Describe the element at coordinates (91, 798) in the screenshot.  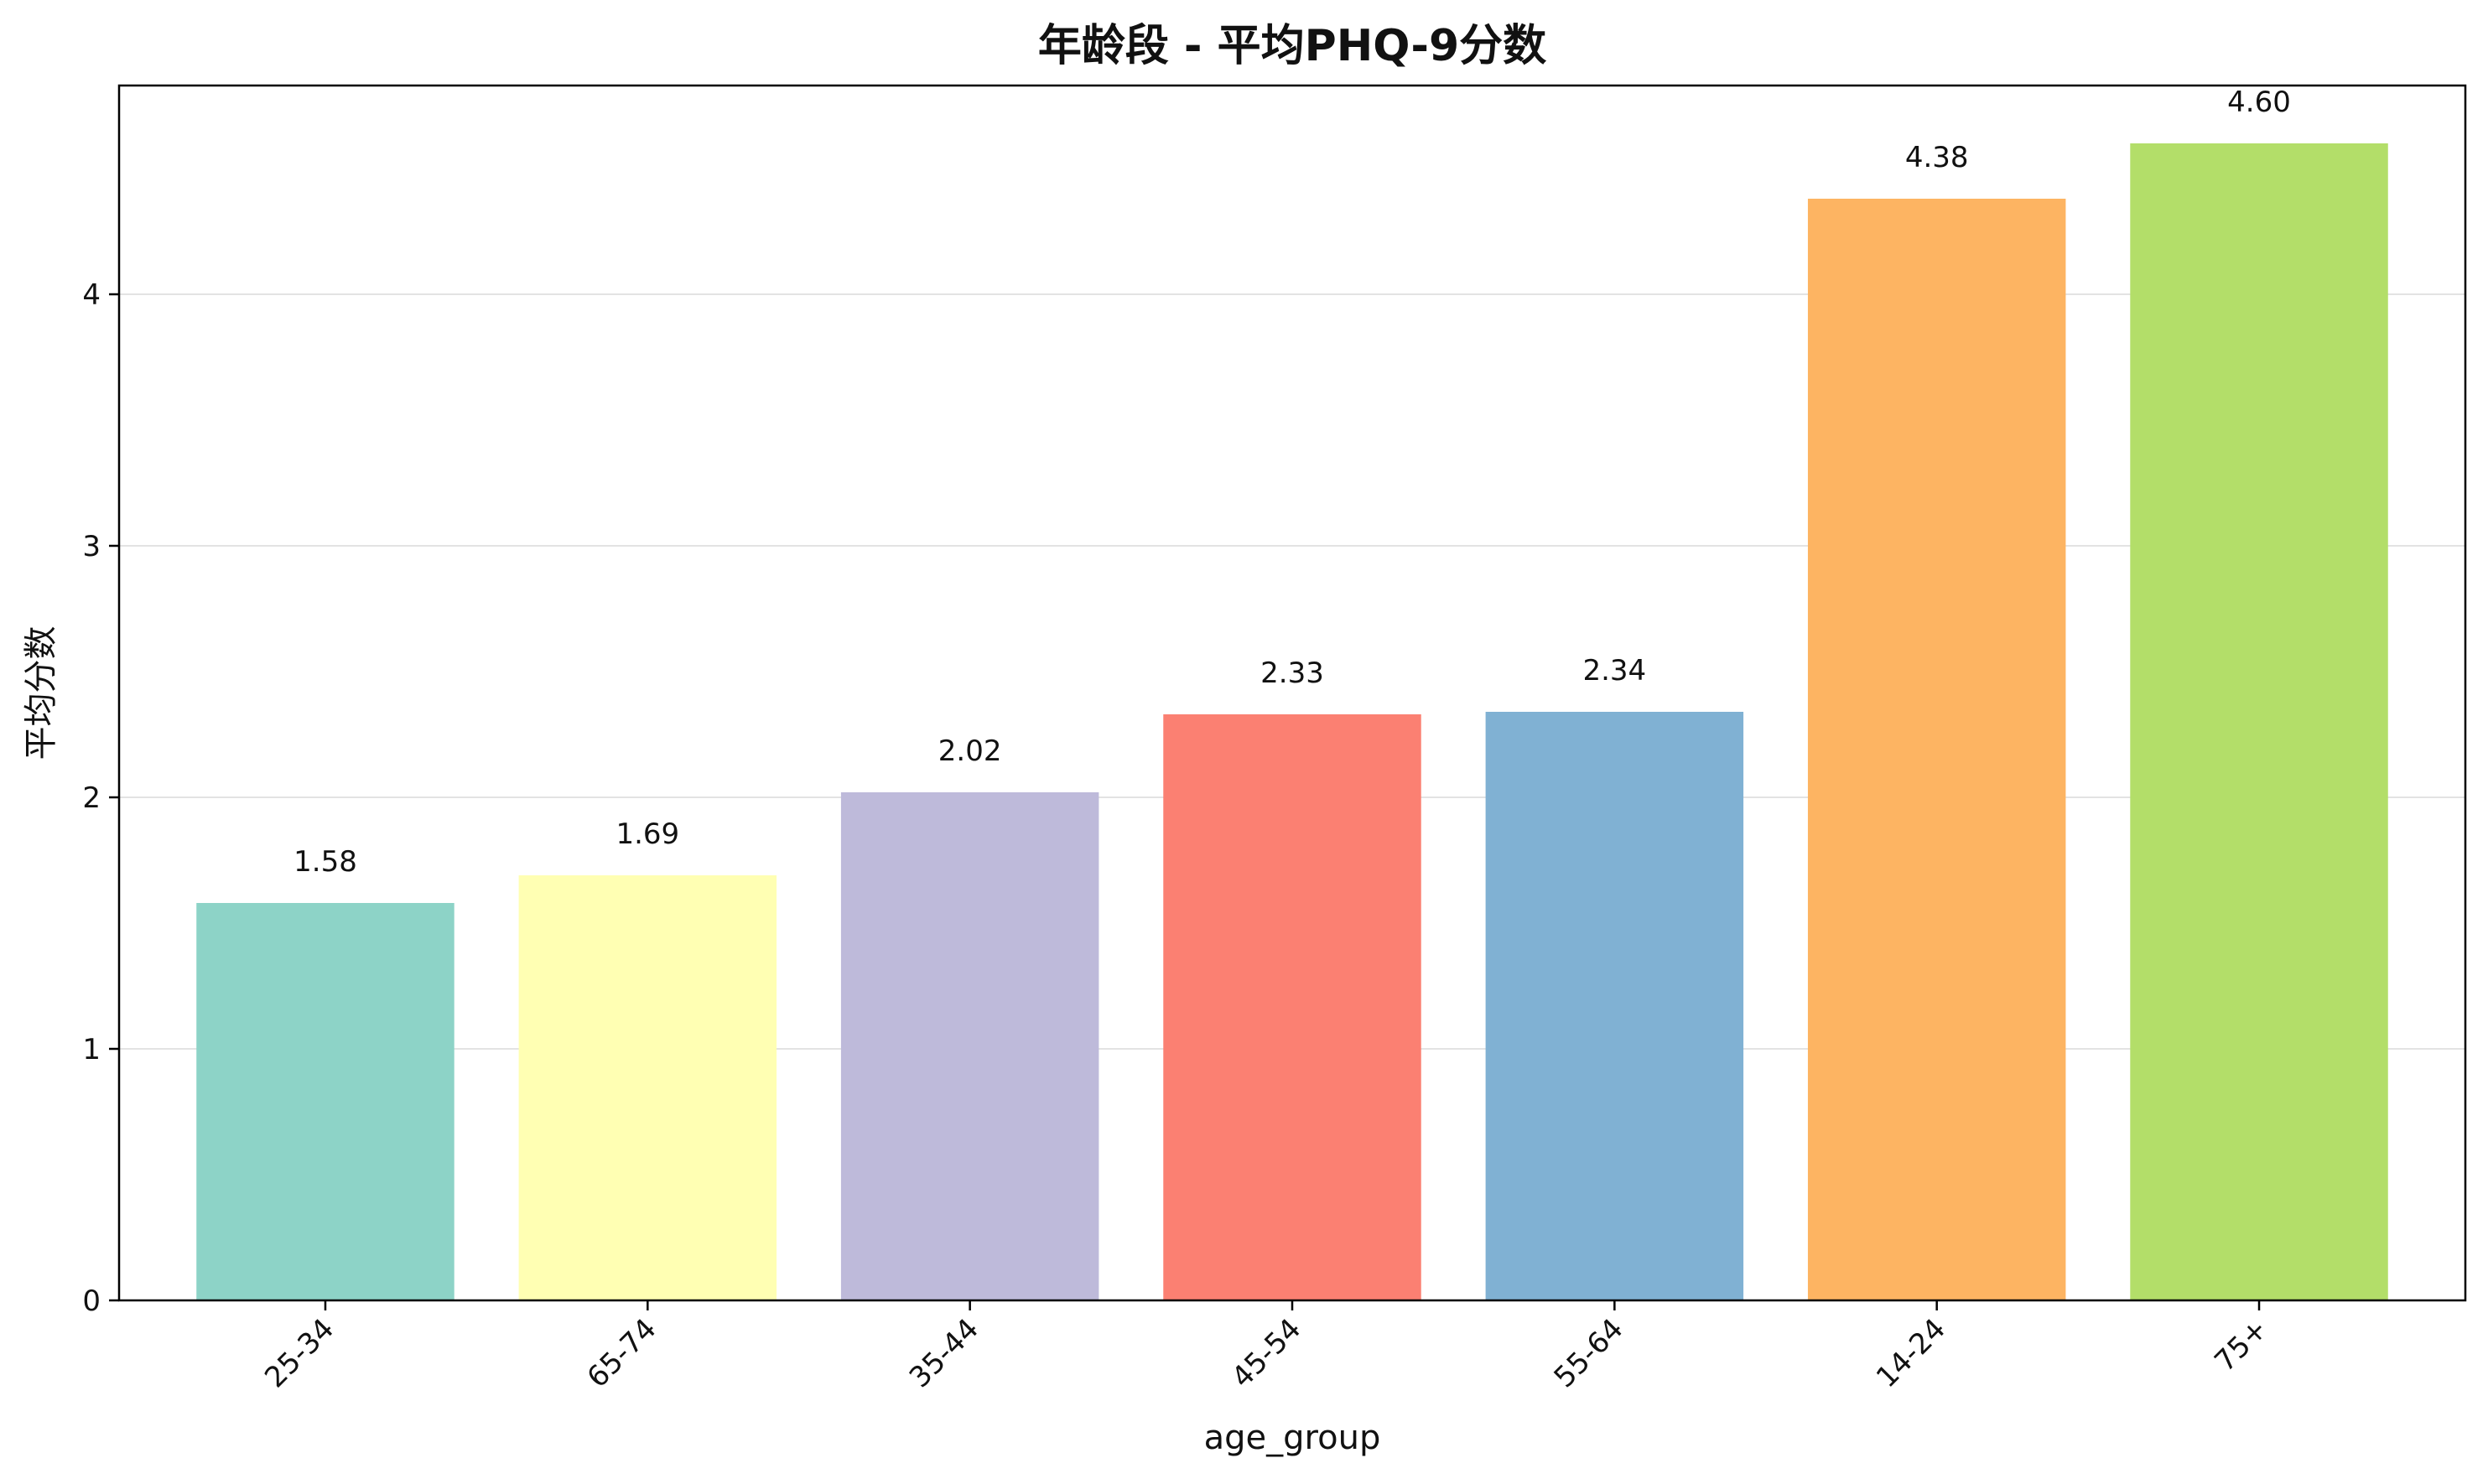
I see `y-tick-label: 2` at that location.